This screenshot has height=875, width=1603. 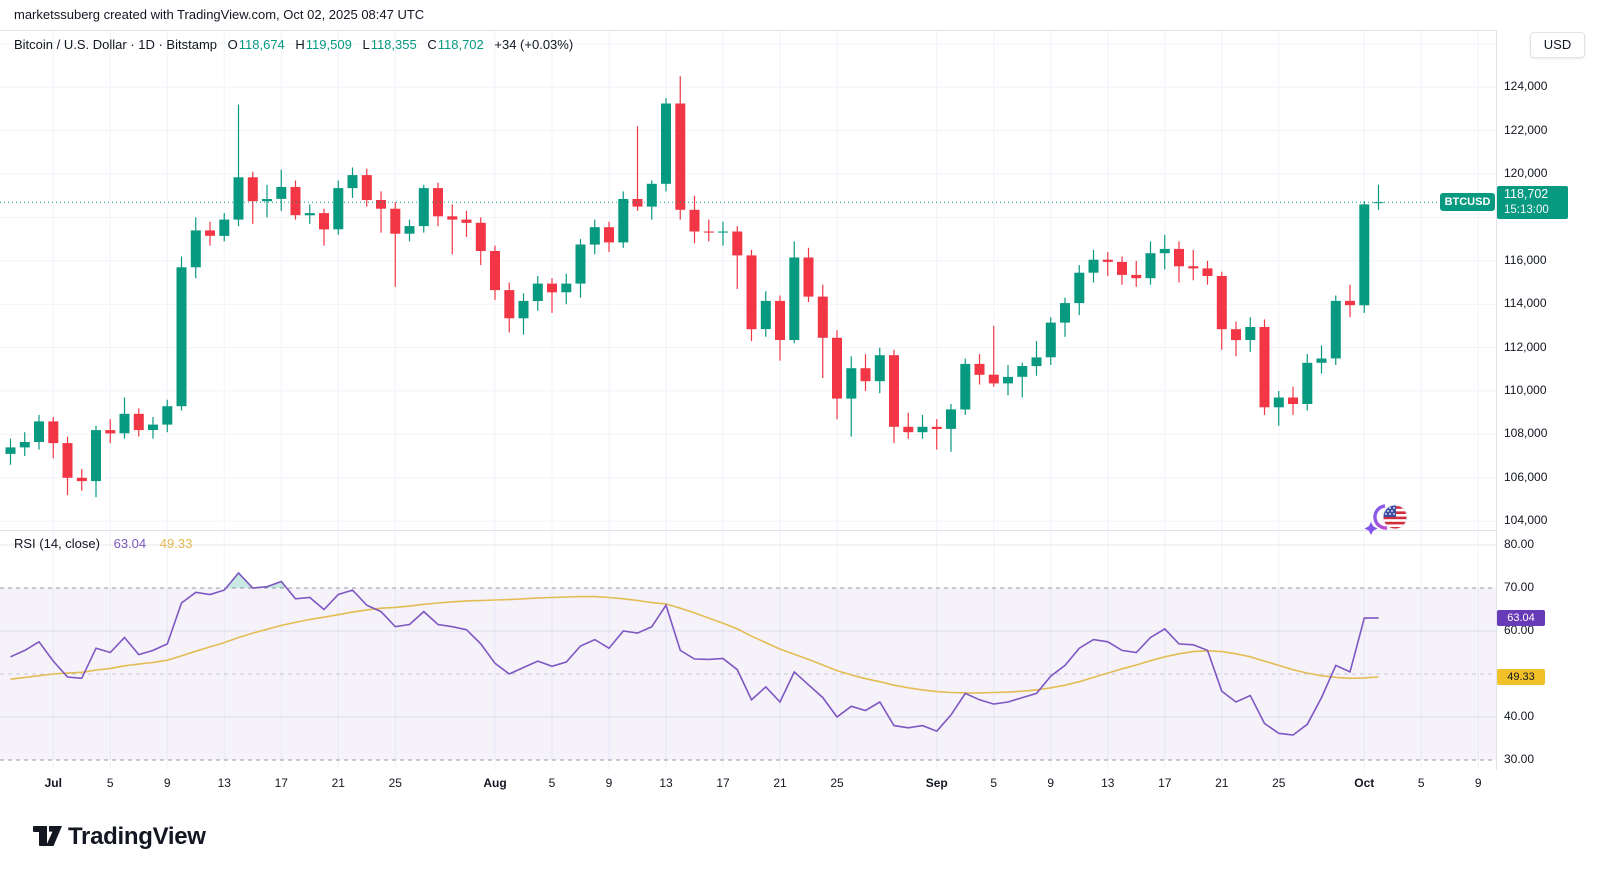 What do you see at coordinates (1364, 783) in the screenshot?
I see `time-tick-month-label: Oct` at bounding box center [1364, 783].